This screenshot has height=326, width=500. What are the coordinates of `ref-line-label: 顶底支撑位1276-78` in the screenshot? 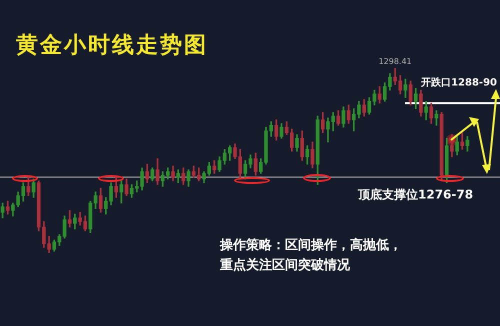 It's located at (415, 194).